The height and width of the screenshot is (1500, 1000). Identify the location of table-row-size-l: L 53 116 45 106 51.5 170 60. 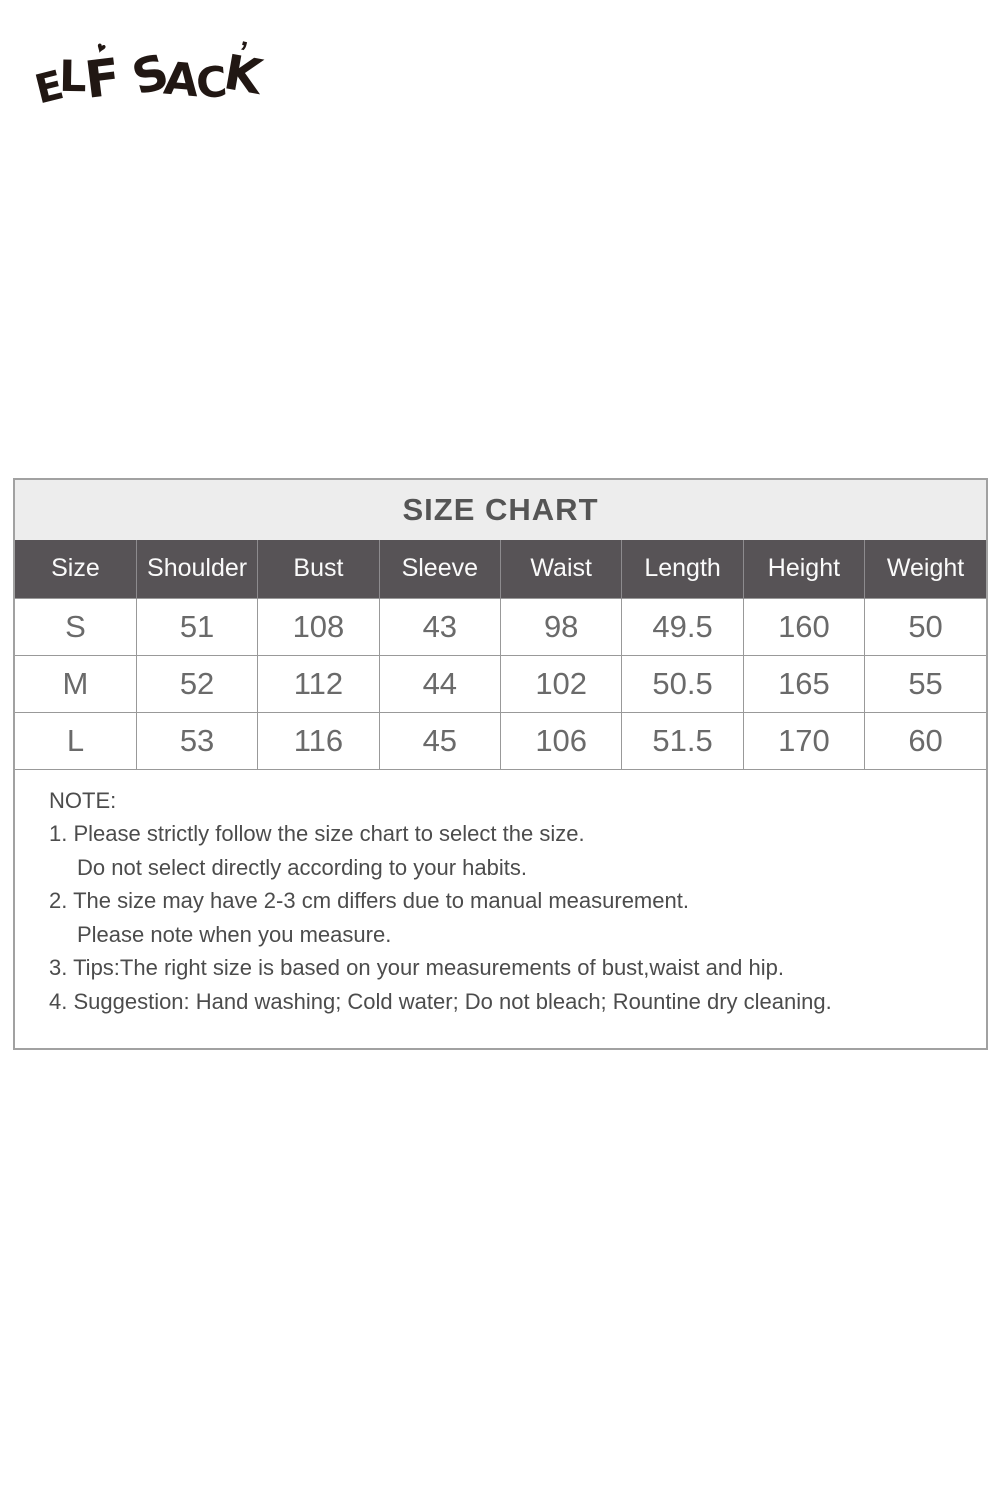
(500, 740).